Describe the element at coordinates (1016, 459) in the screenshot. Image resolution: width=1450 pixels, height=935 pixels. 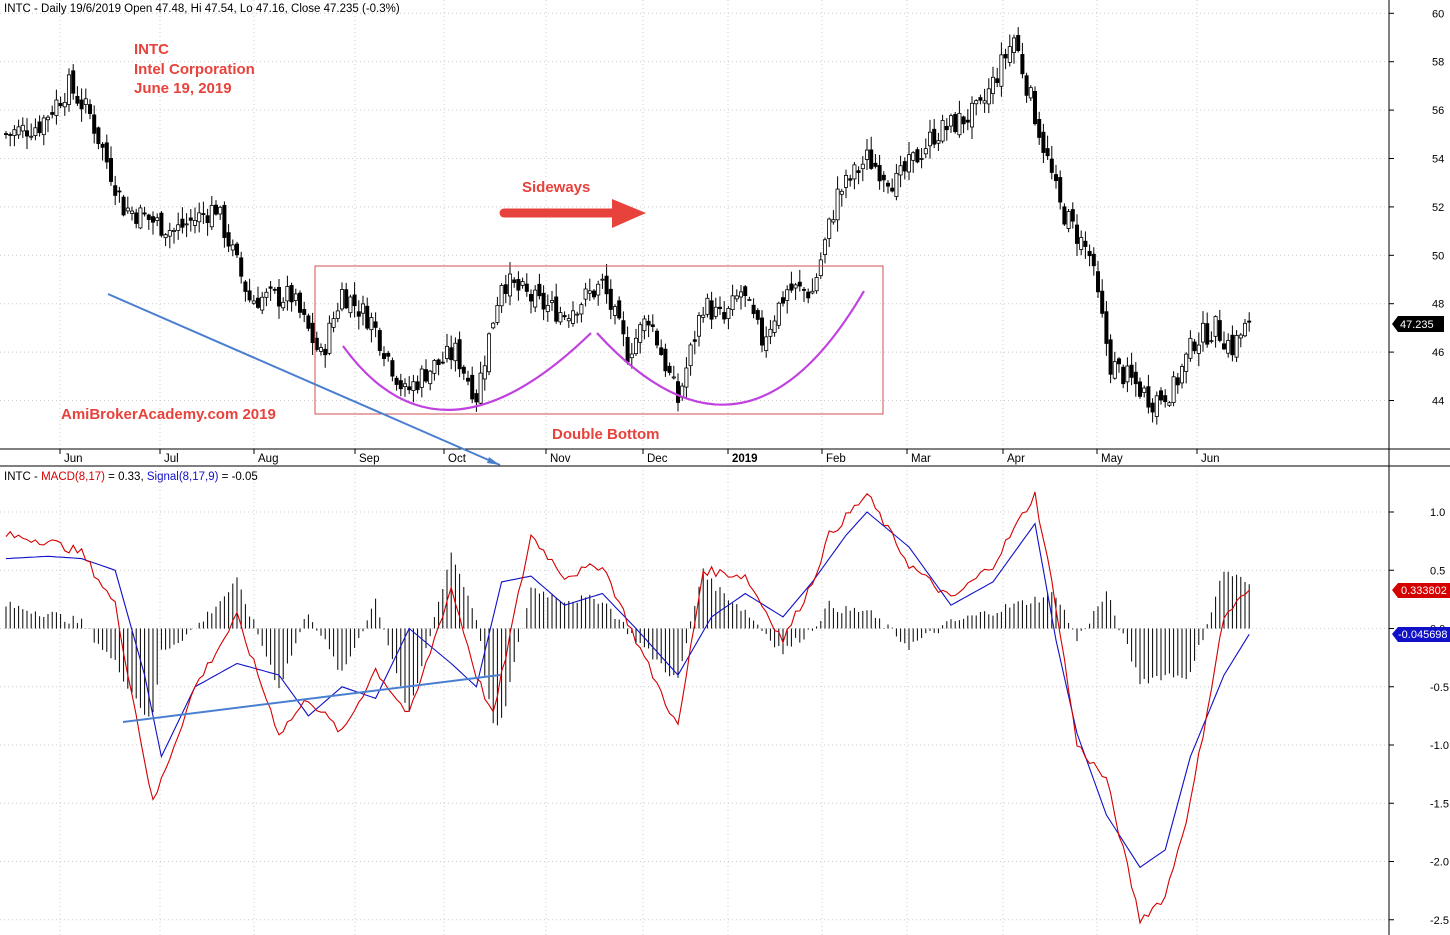
I see `date-tick-label: Apr` at that location.